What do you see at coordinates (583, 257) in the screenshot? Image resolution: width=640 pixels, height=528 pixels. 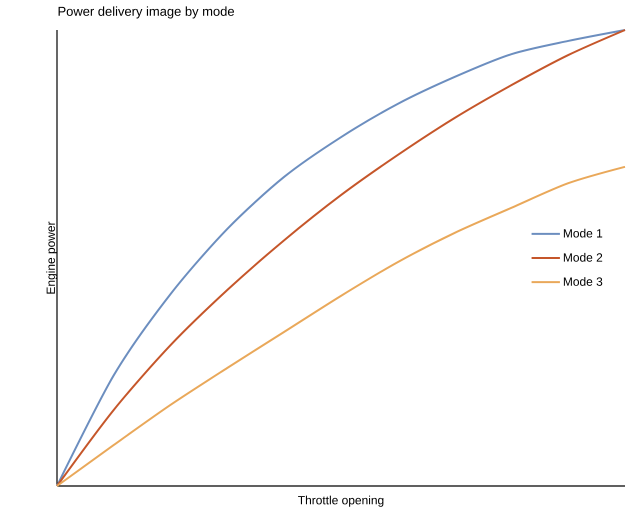 I see `legend-label: Mode 2` at bounding box center [583, 257].